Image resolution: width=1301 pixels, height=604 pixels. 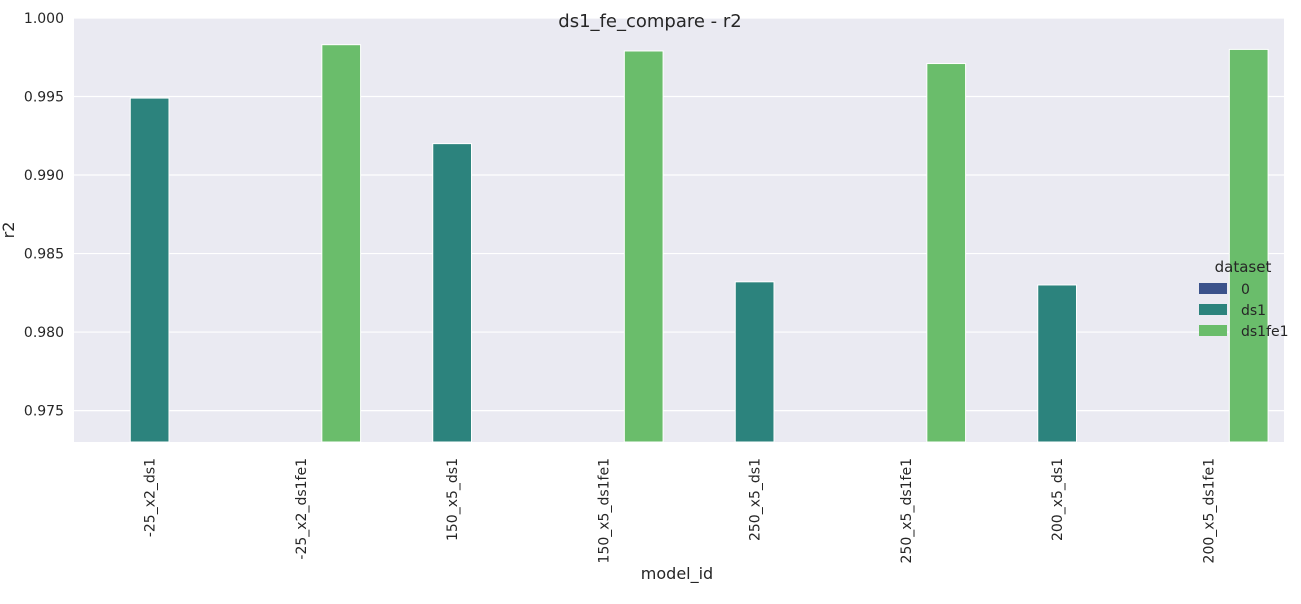 I want to click on legend-label: ds1fe1, so click(x=1265, y=332).